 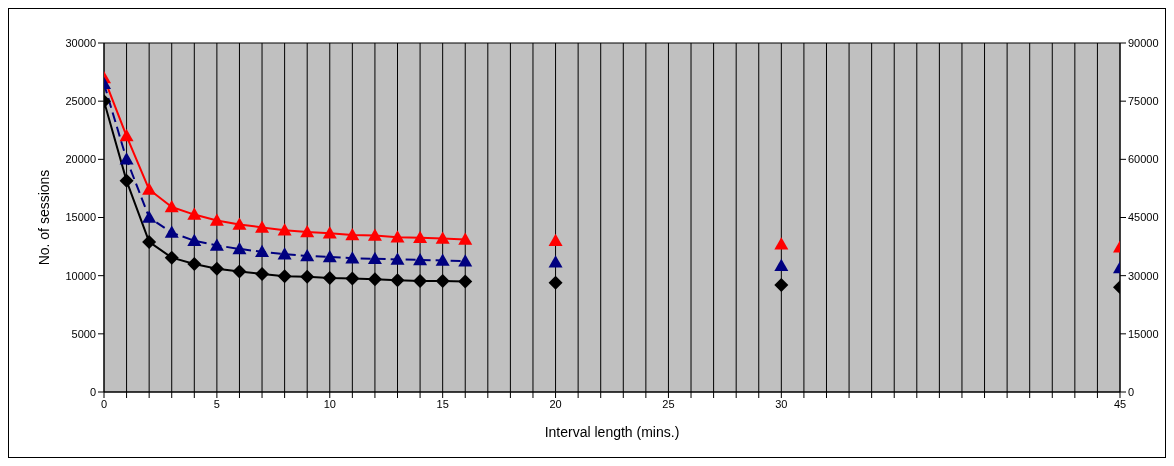 I want to click on y-tick-label: 5000, so click(x=83, y=333).